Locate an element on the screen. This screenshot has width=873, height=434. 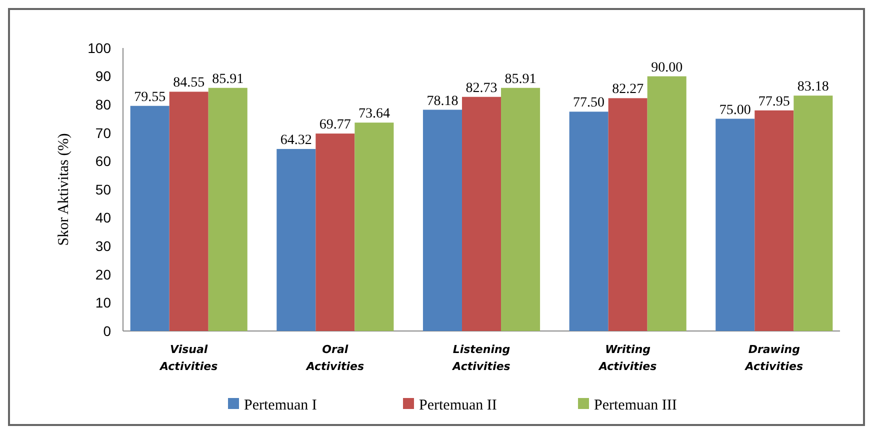
y-tick-label: 20 is located at coordinates (103, 274).